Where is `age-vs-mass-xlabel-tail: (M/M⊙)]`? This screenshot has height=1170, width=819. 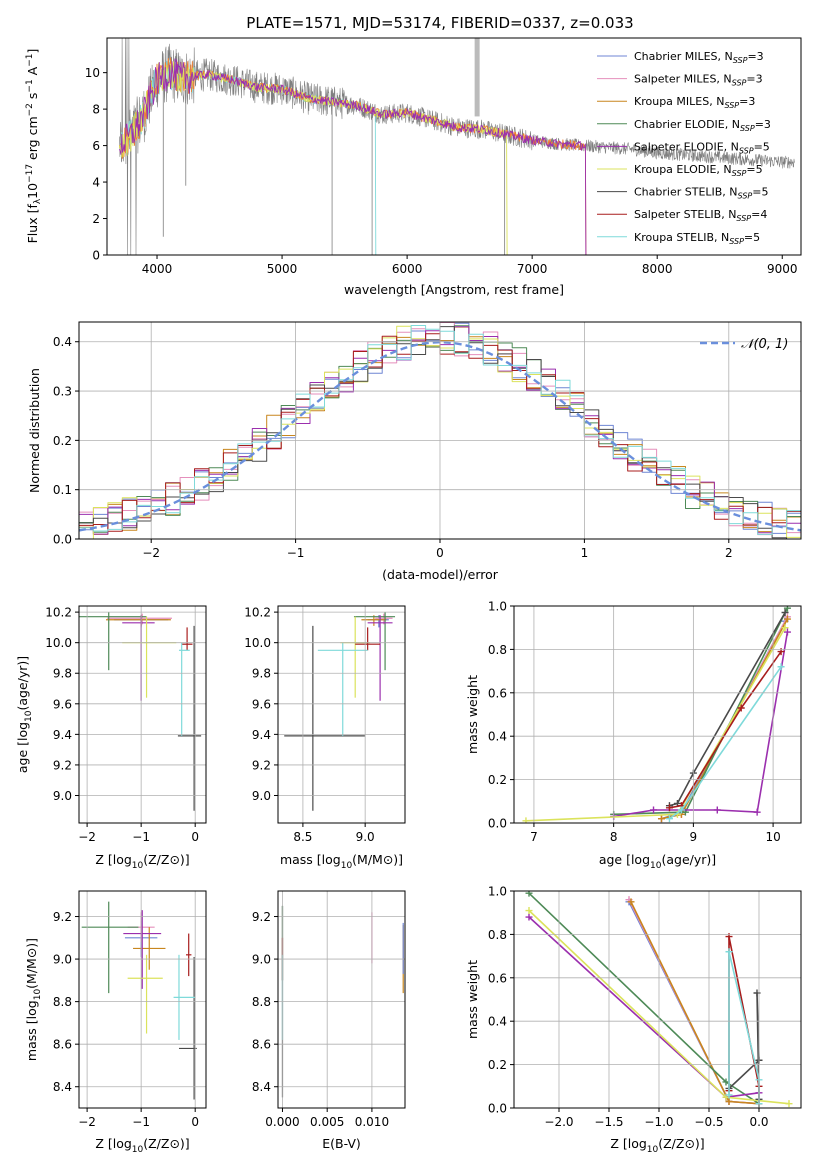
age-vs-mass-xlabel-tail: (M/M⊙)] is located at coordinates (377, 859).